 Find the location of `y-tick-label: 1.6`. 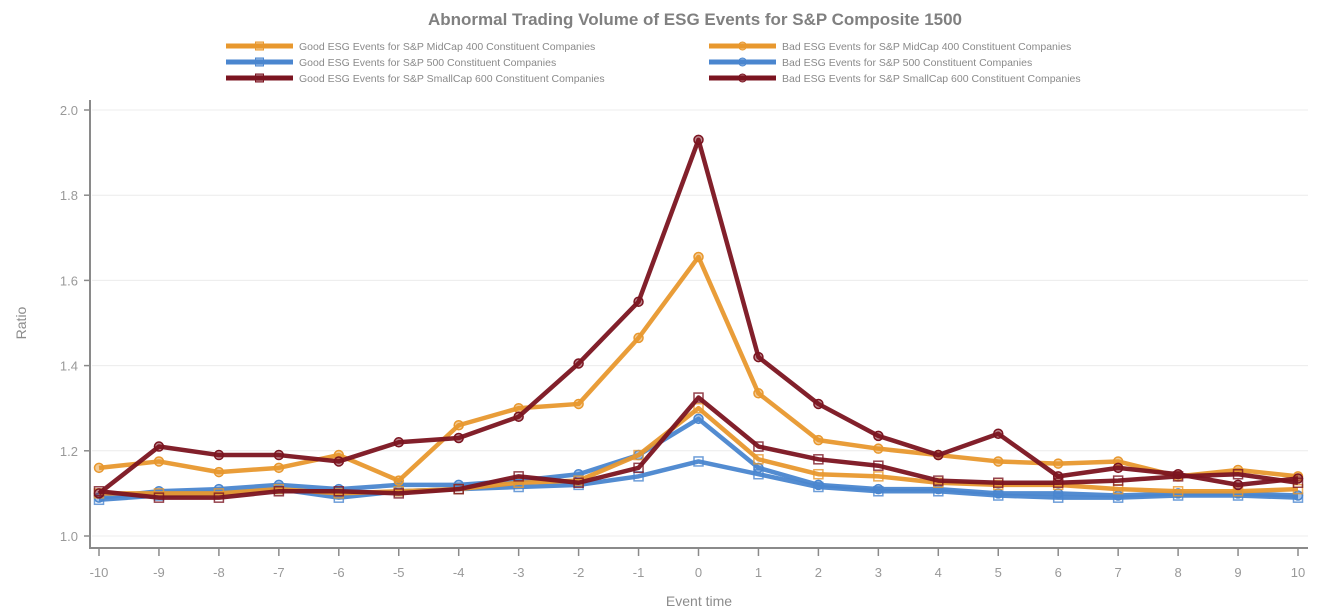

y-tick-label: 1.6 is located at coordinates (69, 280).